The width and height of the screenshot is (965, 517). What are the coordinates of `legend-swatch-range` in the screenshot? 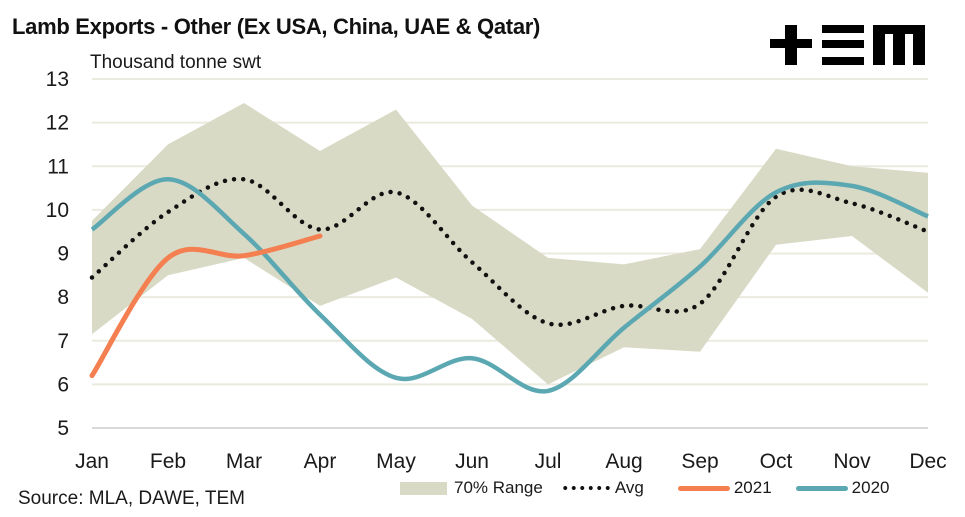 It's located at (423, 488).